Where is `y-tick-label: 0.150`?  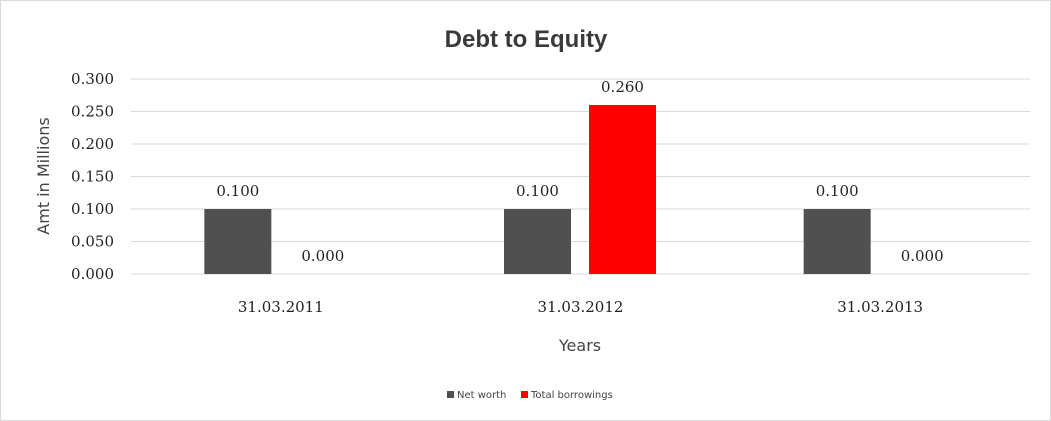 y-tick-label: 0.150 is located at coordinates (92, 177).